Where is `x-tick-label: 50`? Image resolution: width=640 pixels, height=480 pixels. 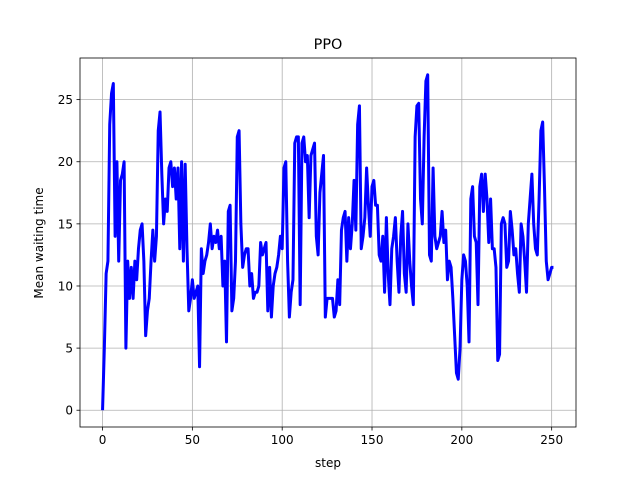
x-tick-label: 50 is located at coordinates (192, 440).